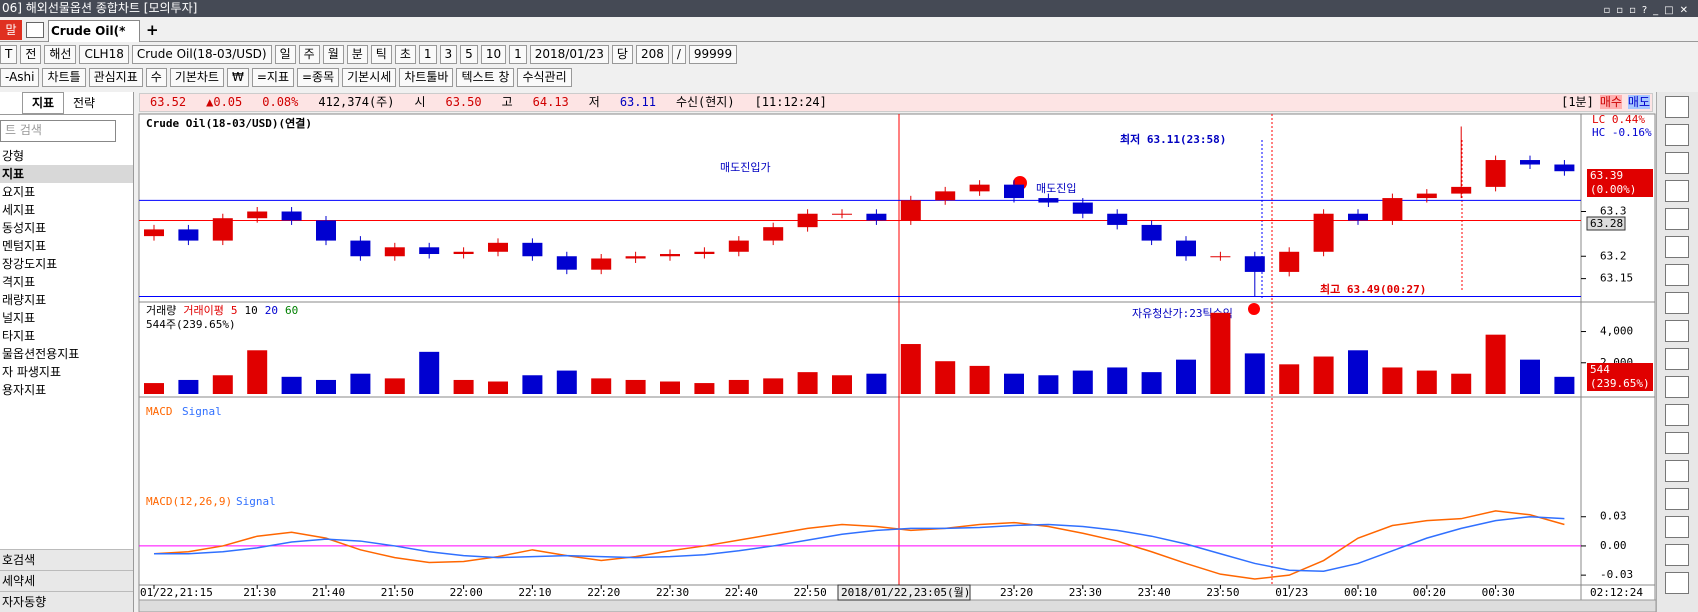  What do you see at coordinates (357, 54) in the screenshot?
I see `toolbar-button: 분` at bounding box center [357, 54].